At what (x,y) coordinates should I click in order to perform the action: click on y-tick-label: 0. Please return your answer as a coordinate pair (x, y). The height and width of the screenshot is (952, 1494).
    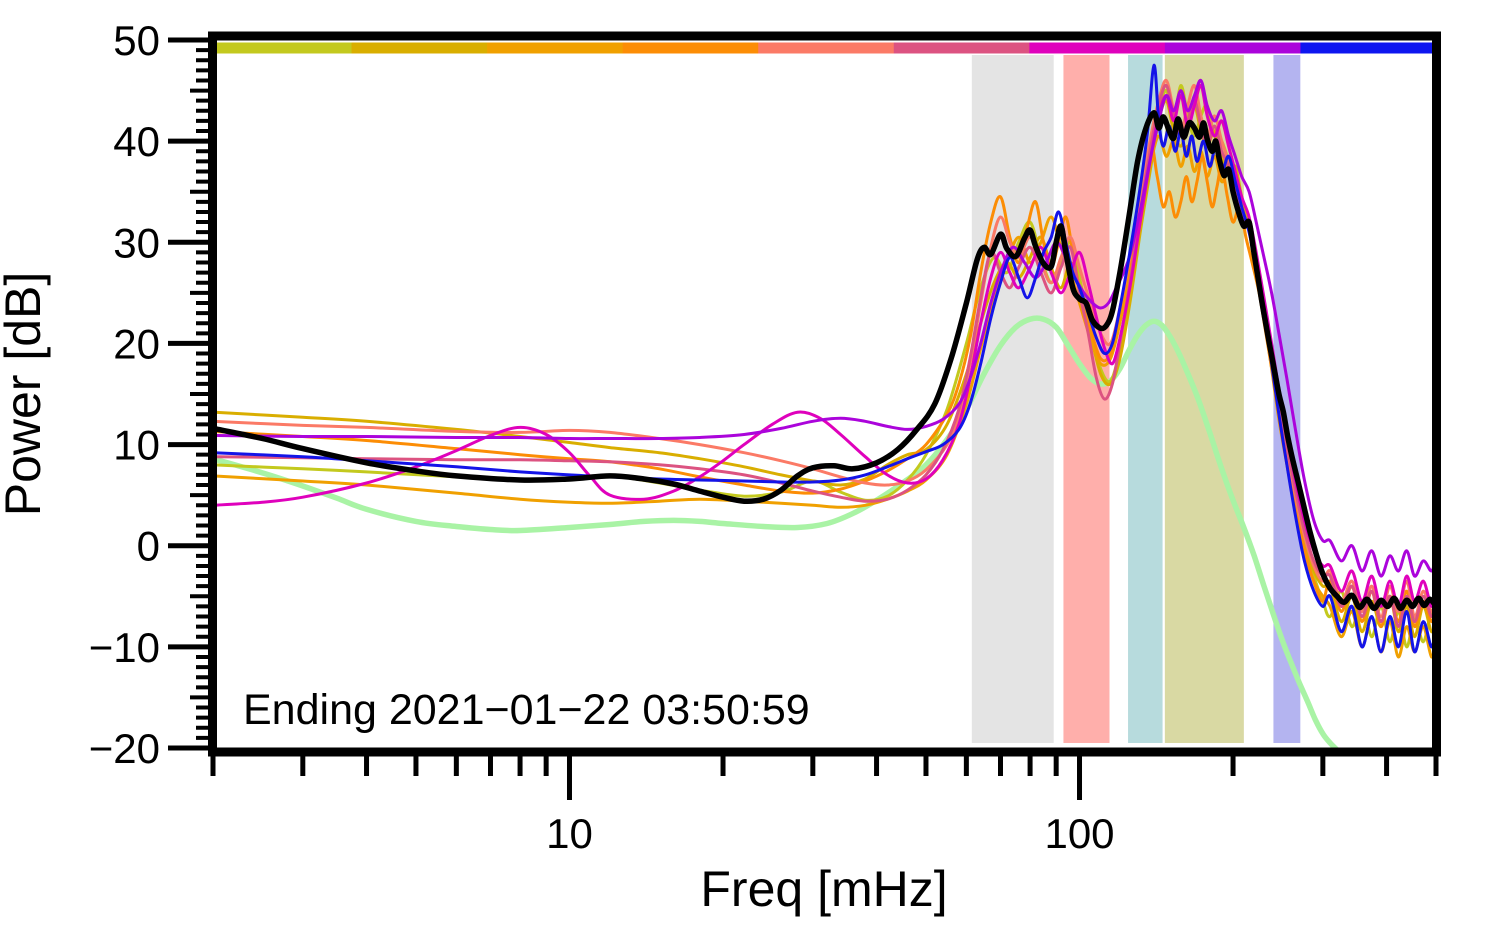
    Looking at the image, I should click on (148, 546).